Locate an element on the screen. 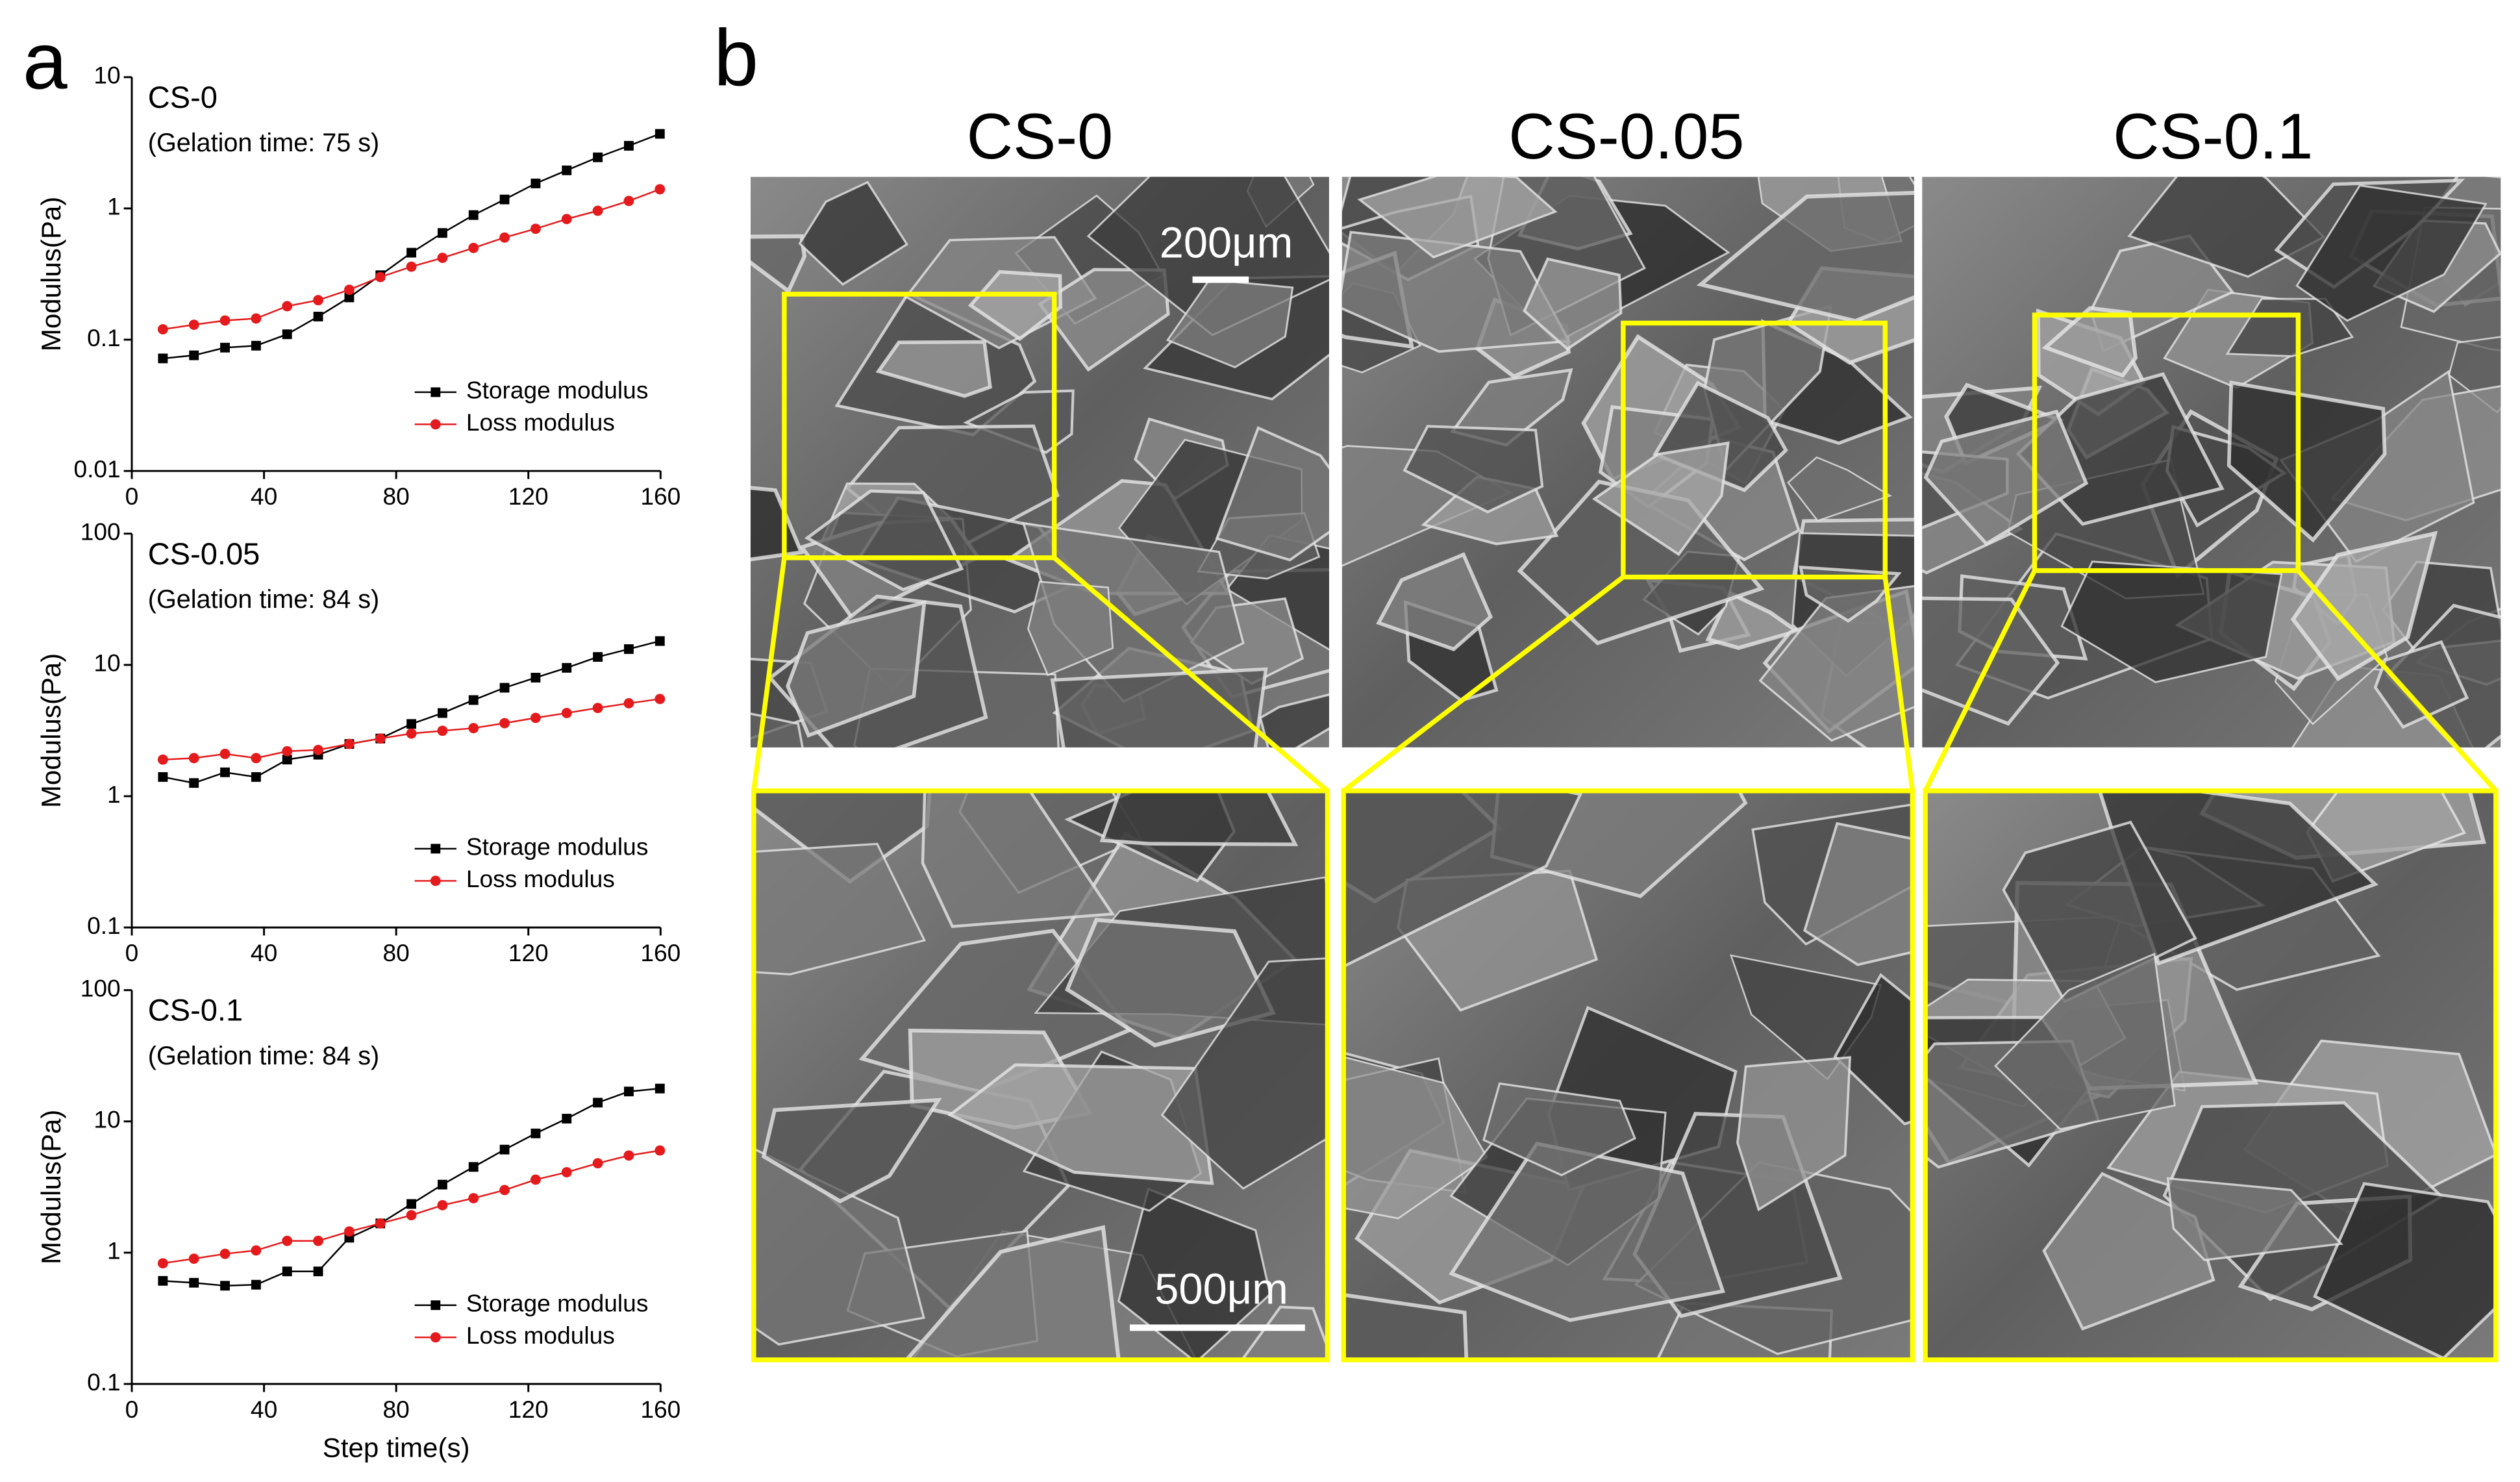  panel-label: b is located at coordinates (736, 58).